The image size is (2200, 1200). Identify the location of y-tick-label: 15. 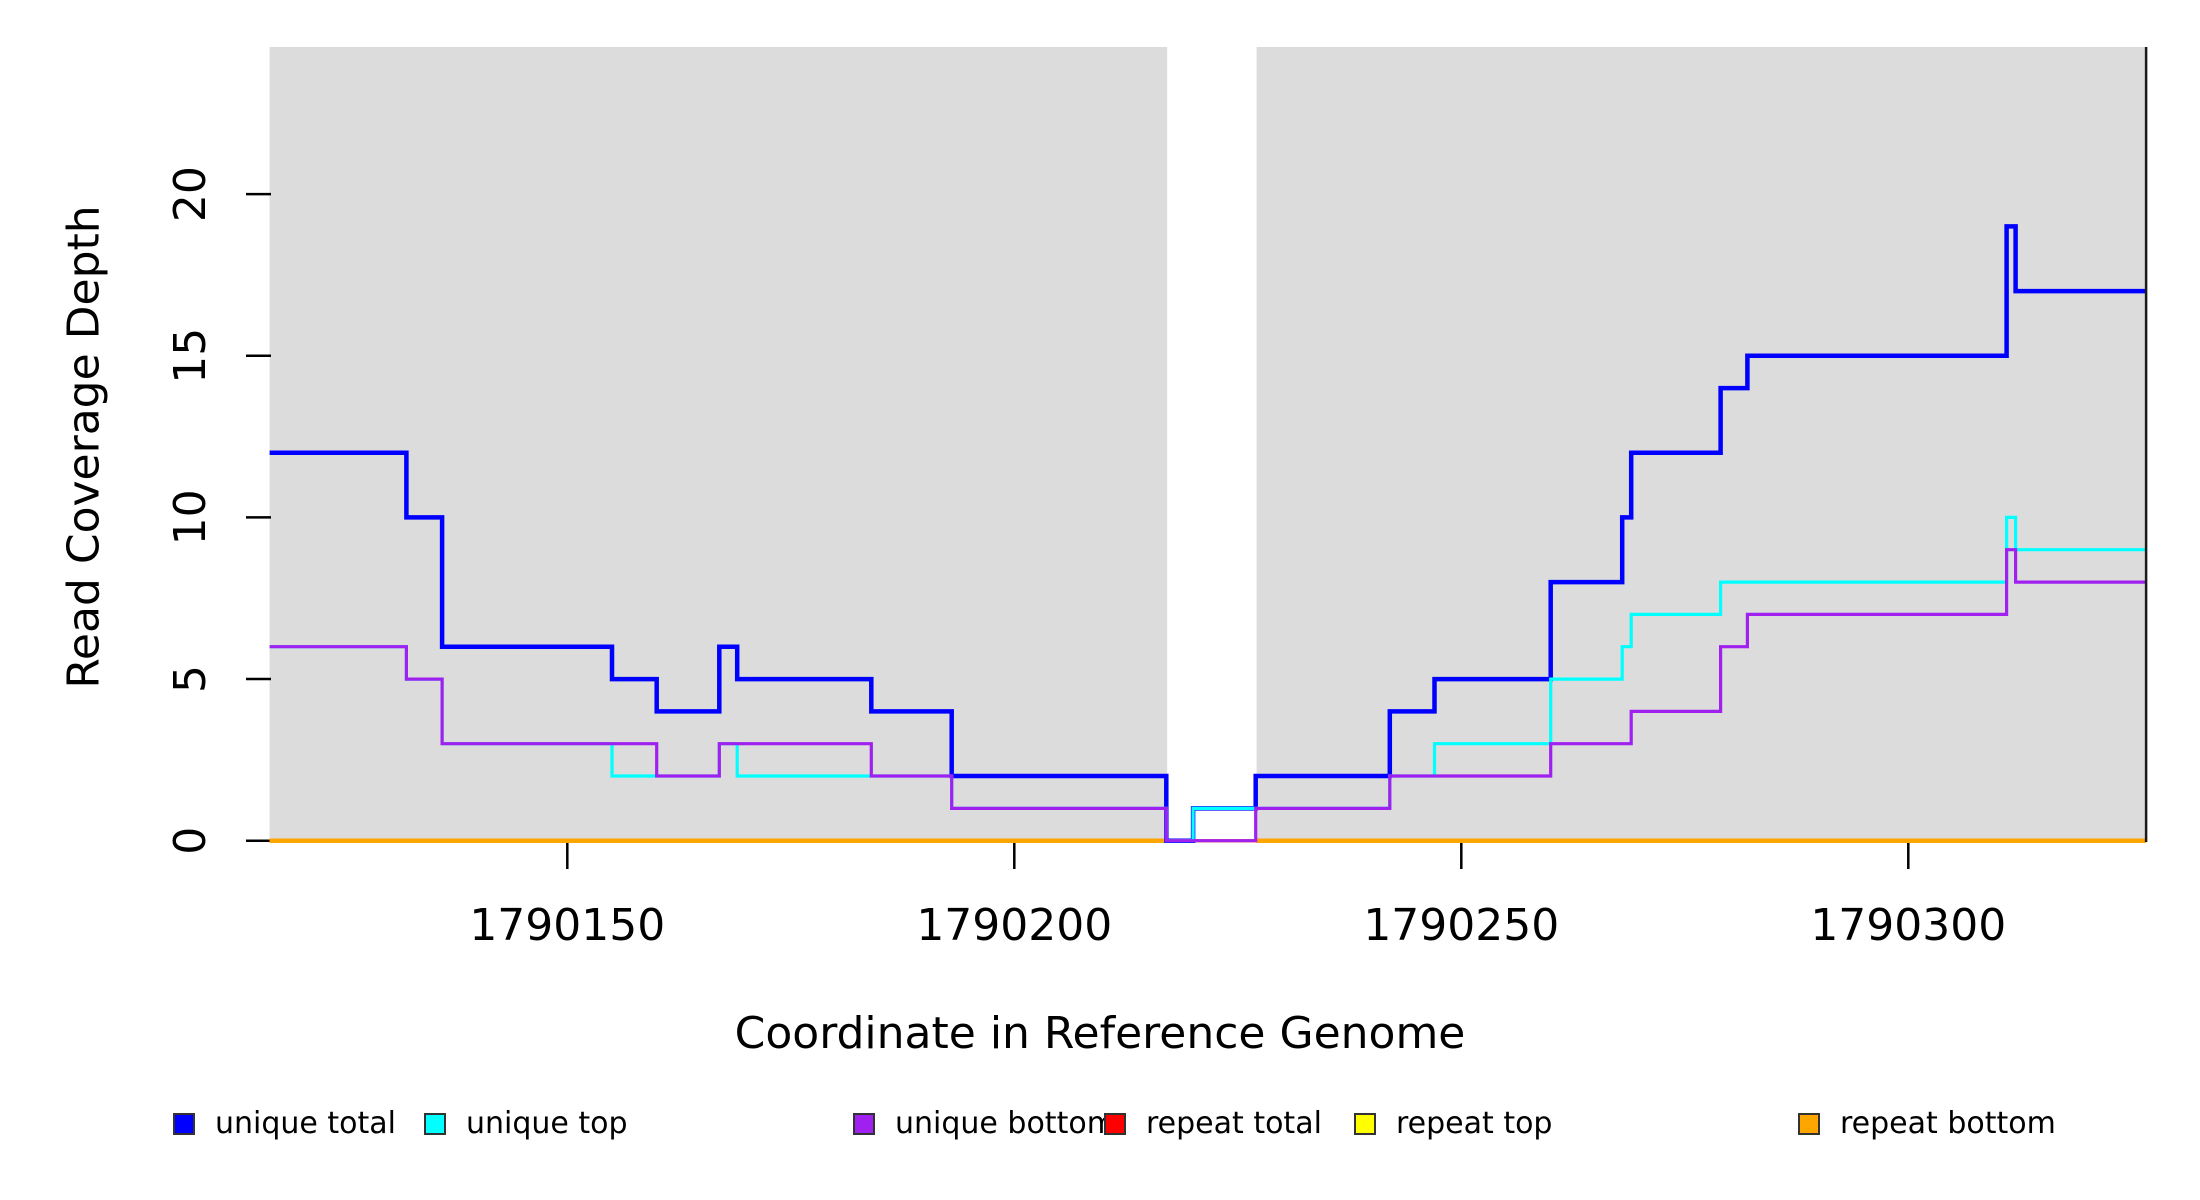
(190, 356).